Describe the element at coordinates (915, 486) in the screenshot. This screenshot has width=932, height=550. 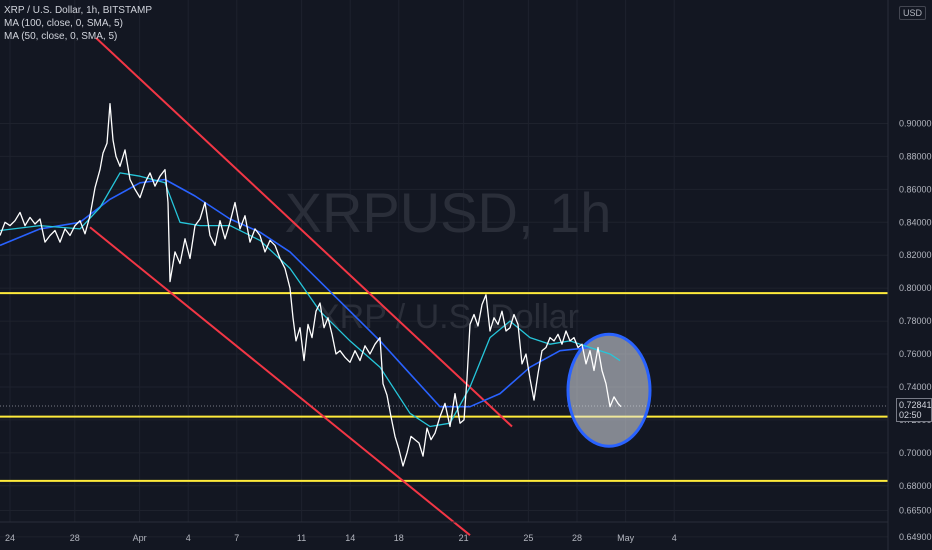
I see `y-tick-label: 0.68000` at that location.